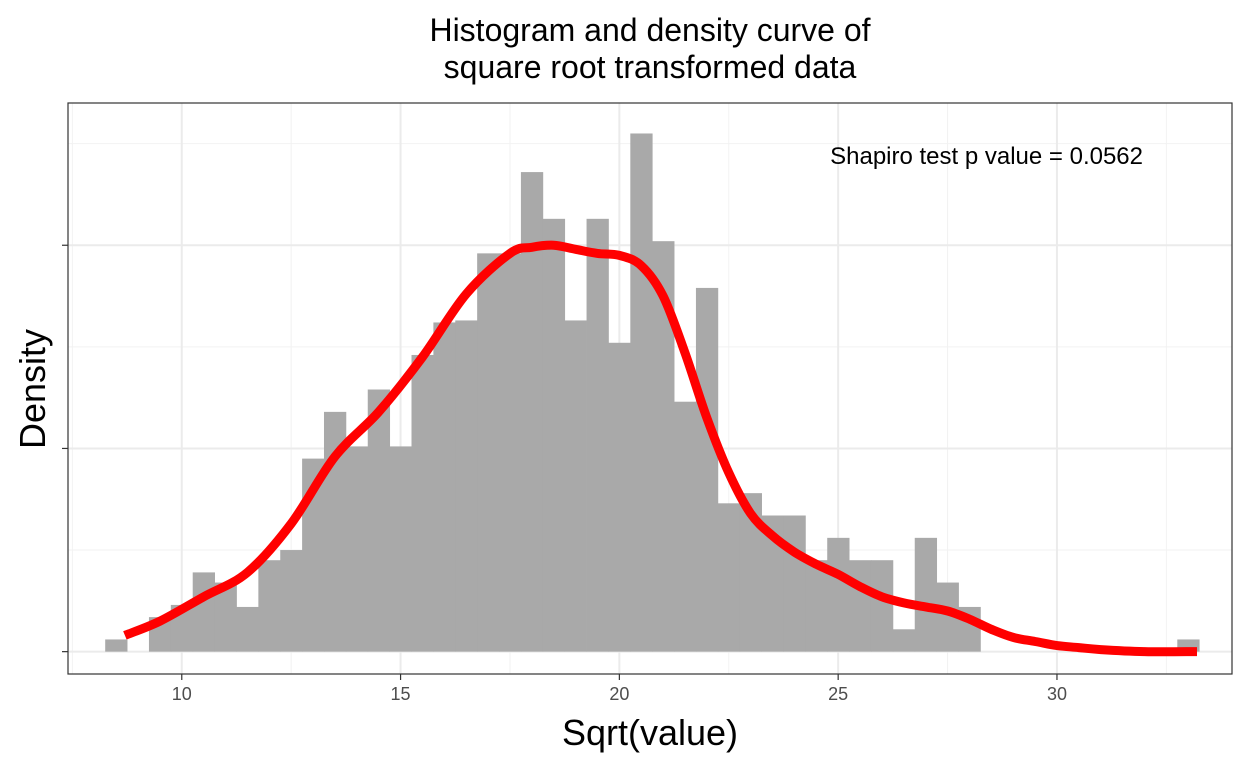 The image size is (1248, 768). I want to click on x-tick-label: 20, so click(619, 694).